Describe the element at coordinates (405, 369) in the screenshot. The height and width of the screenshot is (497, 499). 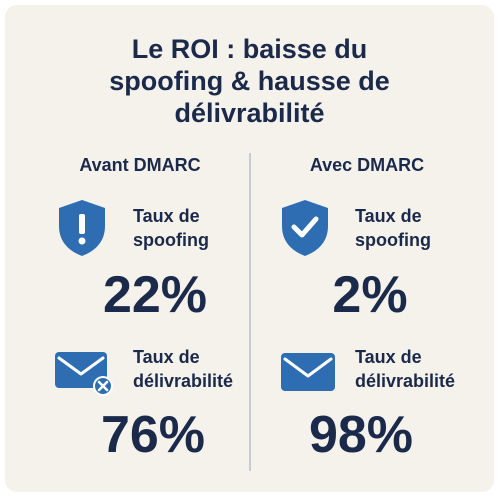
I see `after-deliverability-label: Taux de délivrabilité` at that location.